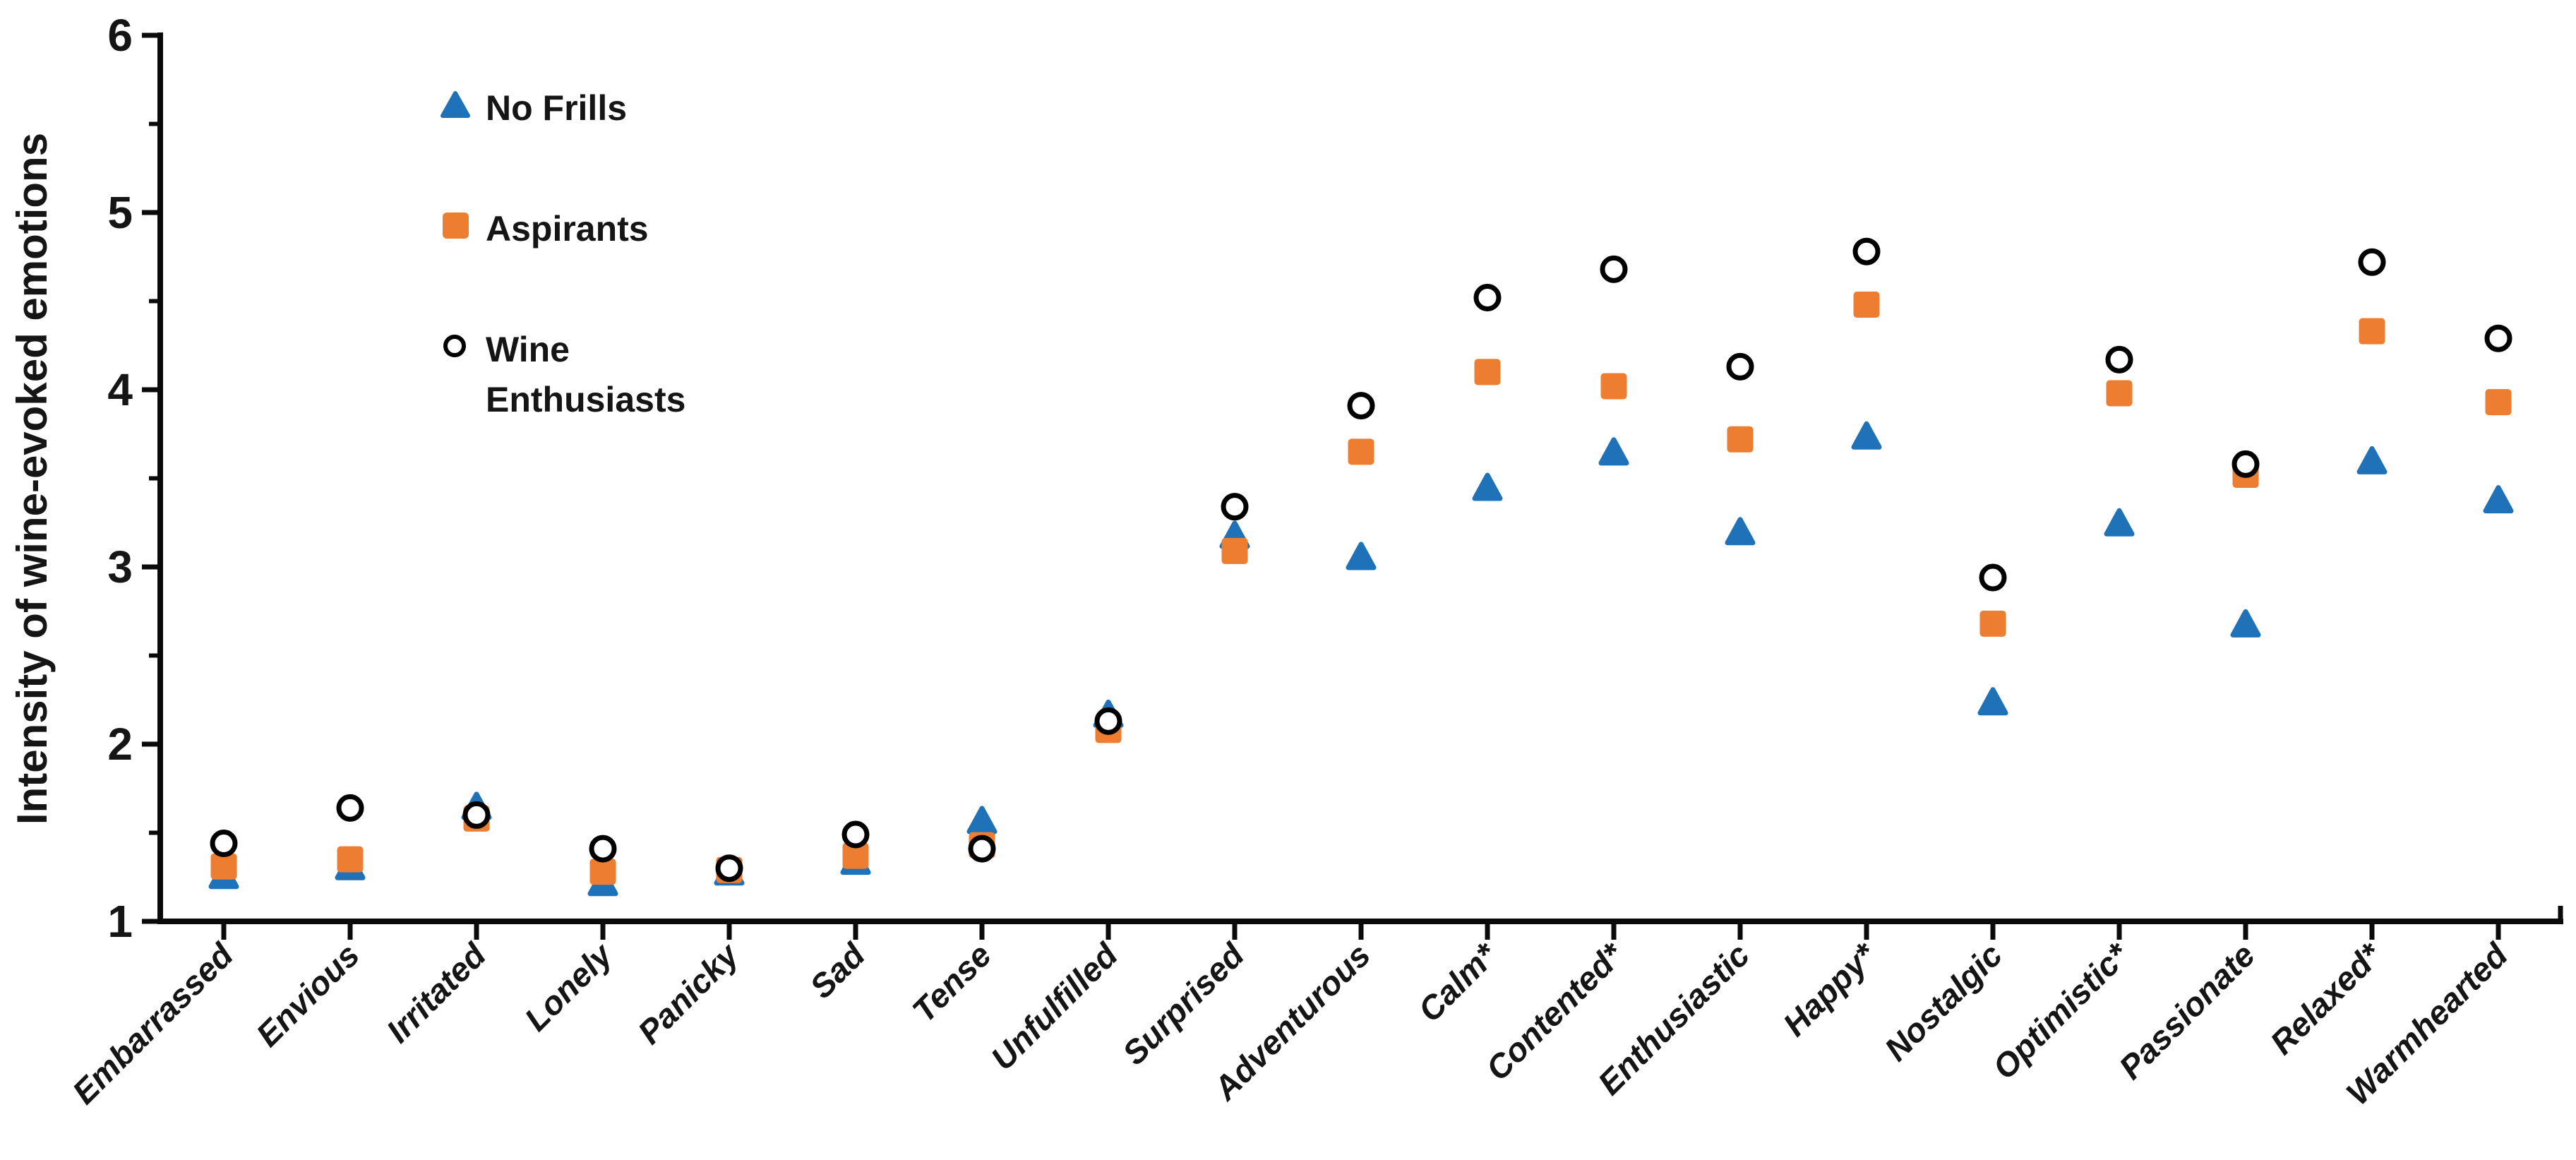 Image resolution: width=2576 pixels, height=1160 pixels. What do you see at coordinates (567, 229) in the screenshot?
I see `legend-label-aspirants: Aspirants` at bounding box center [567, 229].